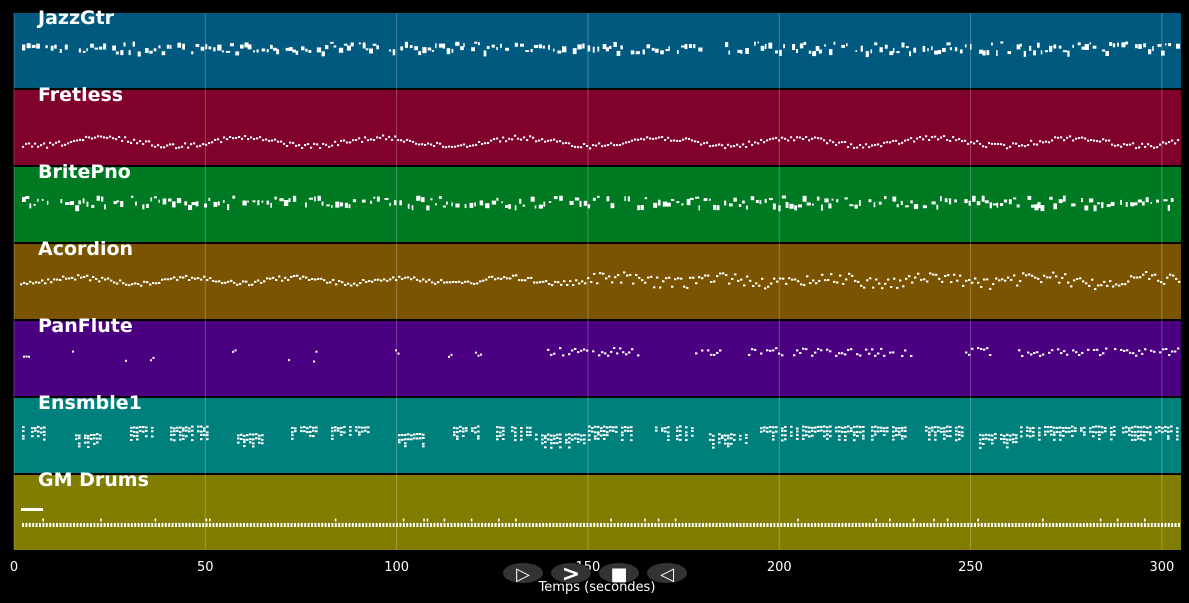 The height and width of the screenshot is (603, 1189). Describe the element at coordinates (93, 480) in the screenshot. I see `track-label: GM Drums` at that location.